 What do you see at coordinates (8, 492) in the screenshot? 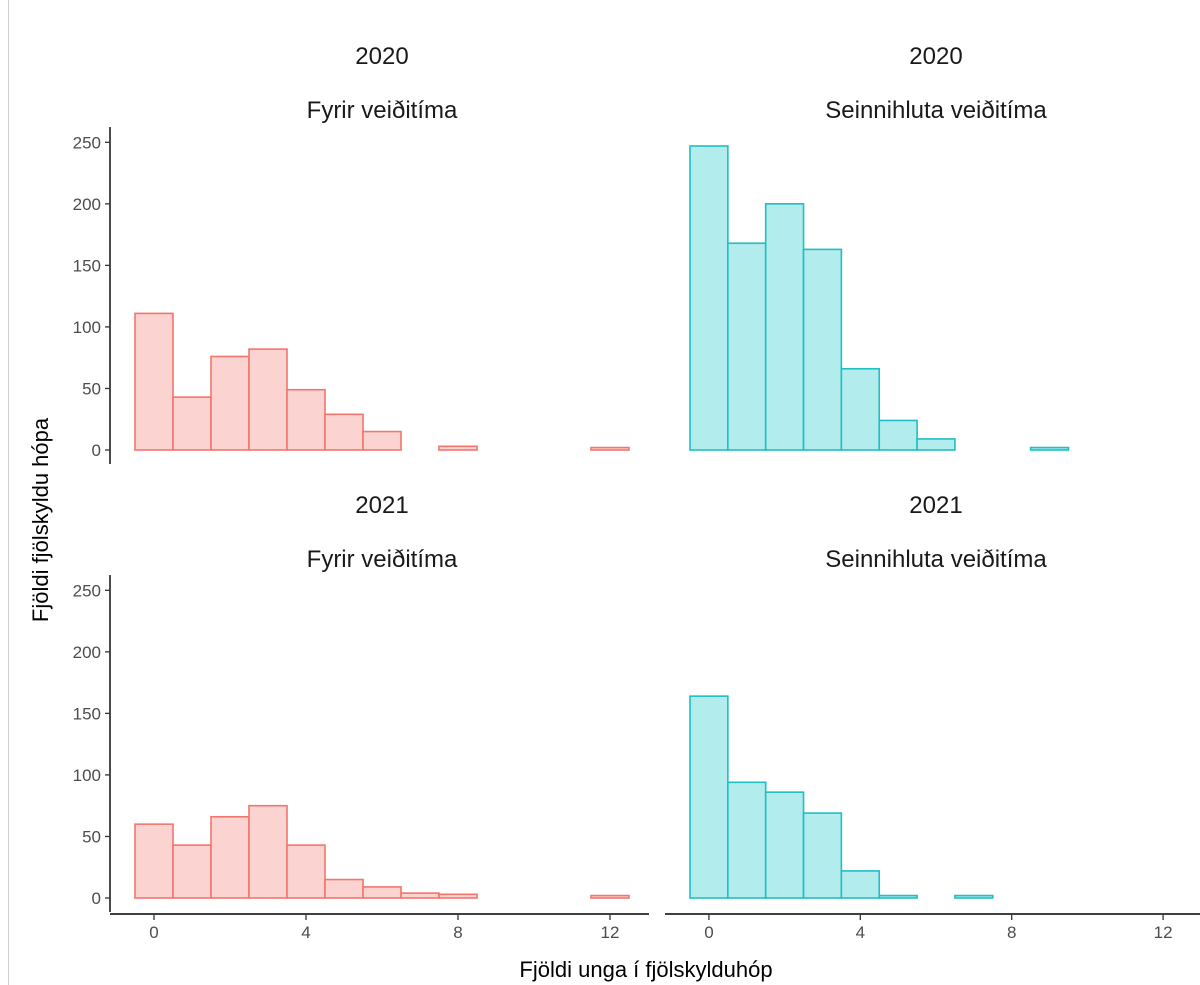
I see `window-left-edge` at bounding box center [8, 492].